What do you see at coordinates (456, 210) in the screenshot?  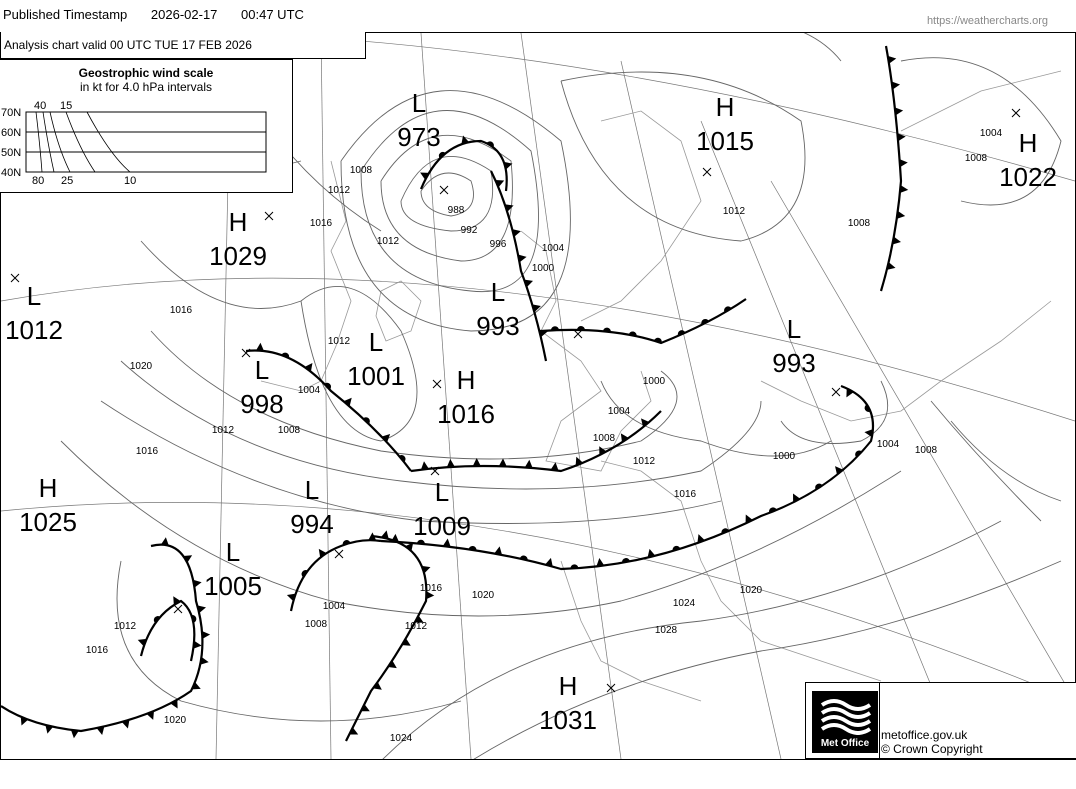 I see `isobar-label: 988` at bounding box center [456, 210].